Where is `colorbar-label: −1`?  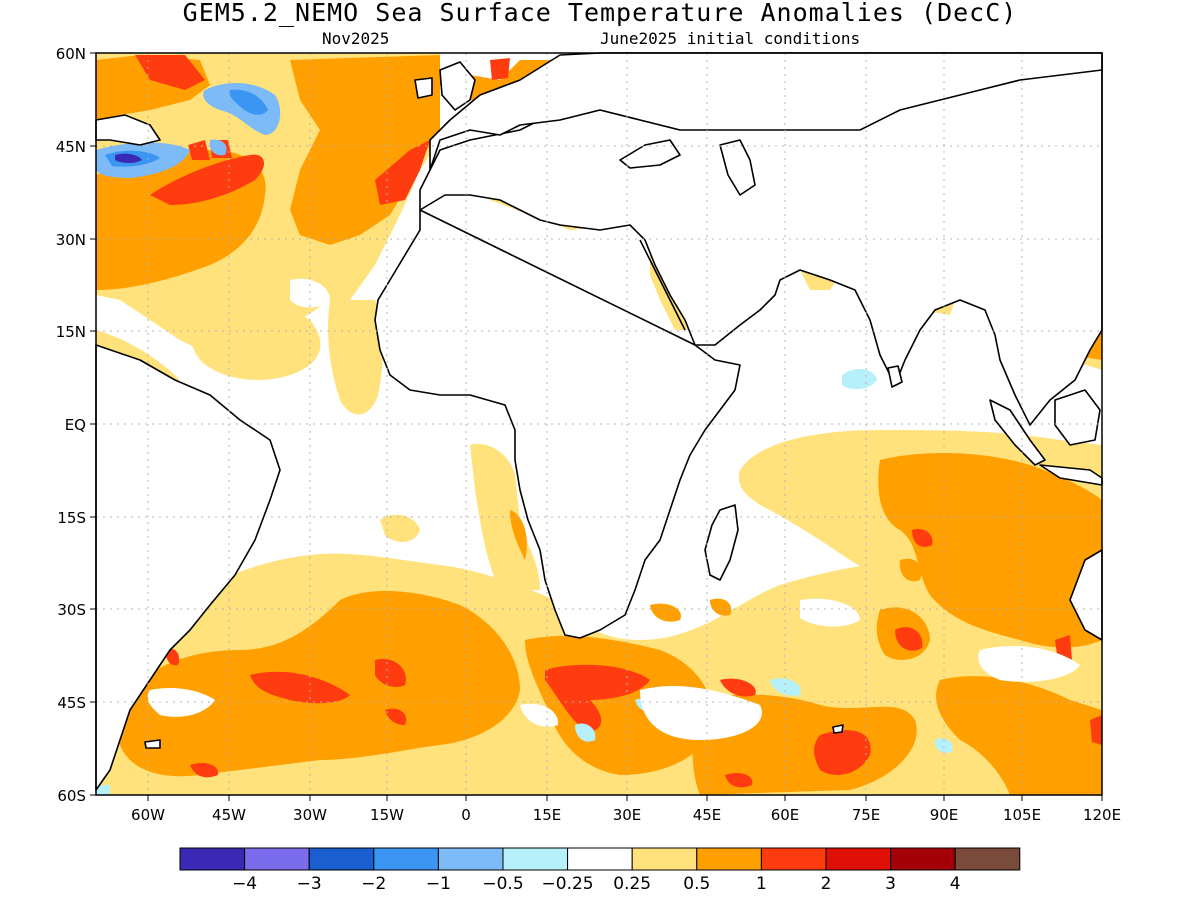 colorbar-label: −1 is located at coordinates (438, 884).